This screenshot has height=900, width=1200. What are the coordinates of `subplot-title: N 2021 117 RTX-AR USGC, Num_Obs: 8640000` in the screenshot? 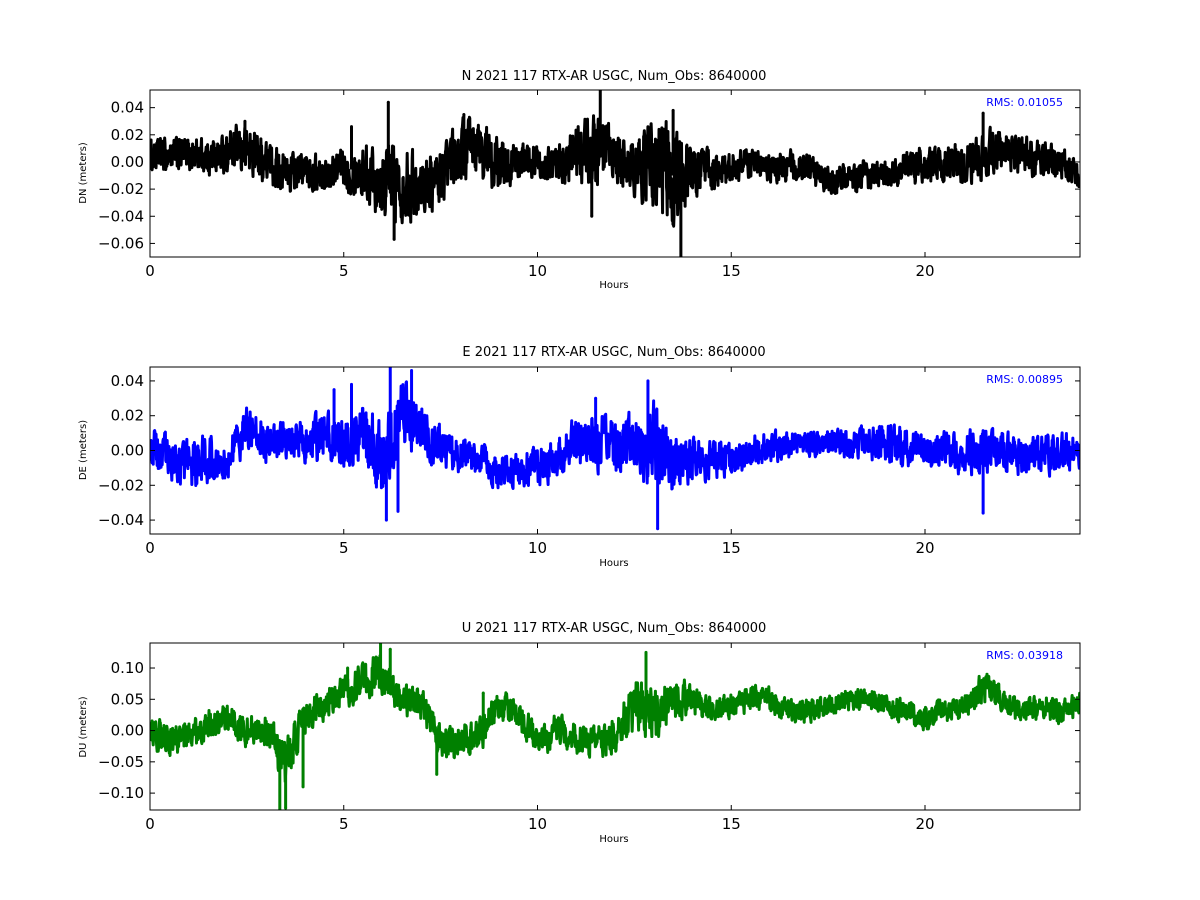 It's located at (614, 76).